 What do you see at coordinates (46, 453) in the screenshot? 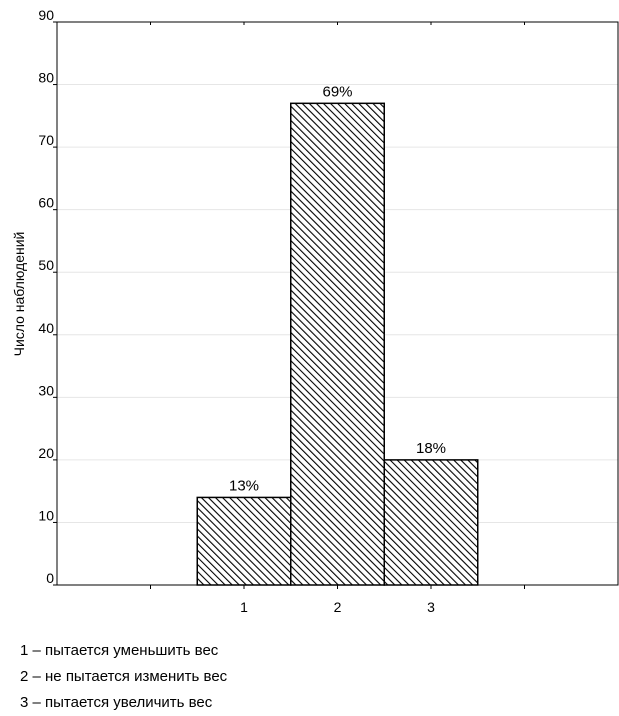
I see `y-tick-label: 20` at bounding box center [46, 453].